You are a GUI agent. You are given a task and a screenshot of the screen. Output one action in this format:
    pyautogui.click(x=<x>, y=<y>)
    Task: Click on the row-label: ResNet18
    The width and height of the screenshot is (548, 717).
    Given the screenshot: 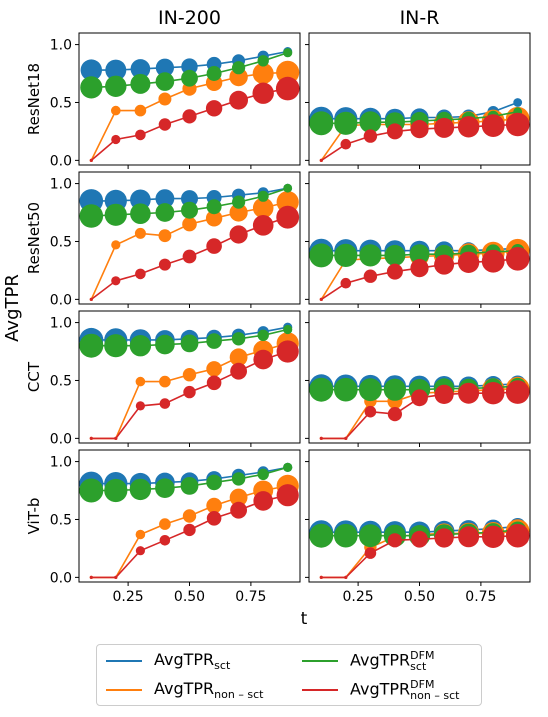 What is the action you would take?
    pyautogui.click(x=34, y=99)
    